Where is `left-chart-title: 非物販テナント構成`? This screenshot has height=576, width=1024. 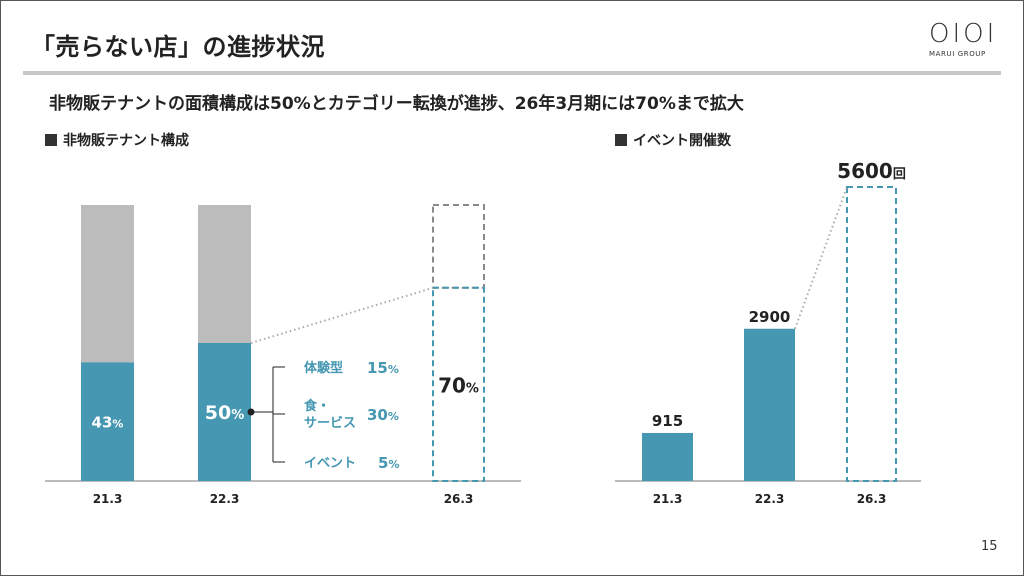 left-chart-title: 非物販テナント構成 is located at coordinates (117, 140).